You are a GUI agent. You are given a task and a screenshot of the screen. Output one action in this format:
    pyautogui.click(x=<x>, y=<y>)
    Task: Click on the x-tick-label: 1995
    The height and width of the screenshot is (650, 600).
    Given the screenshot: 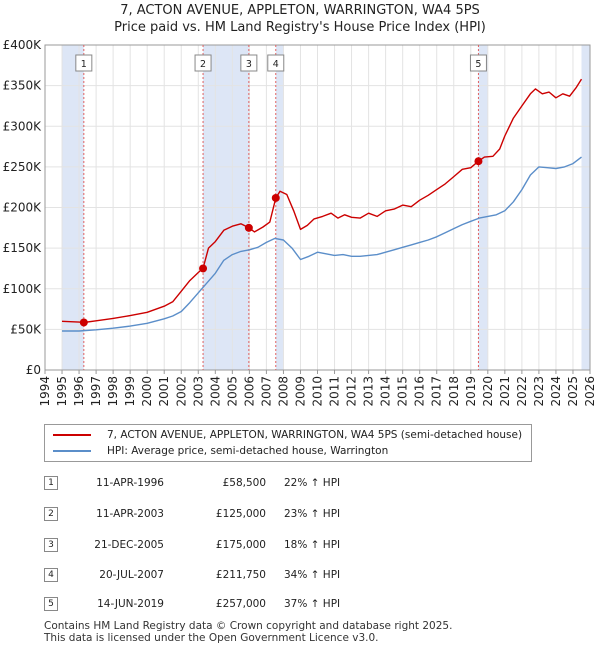 What is the action you would take?
    pyautogui.click(x=62, y=391)
    